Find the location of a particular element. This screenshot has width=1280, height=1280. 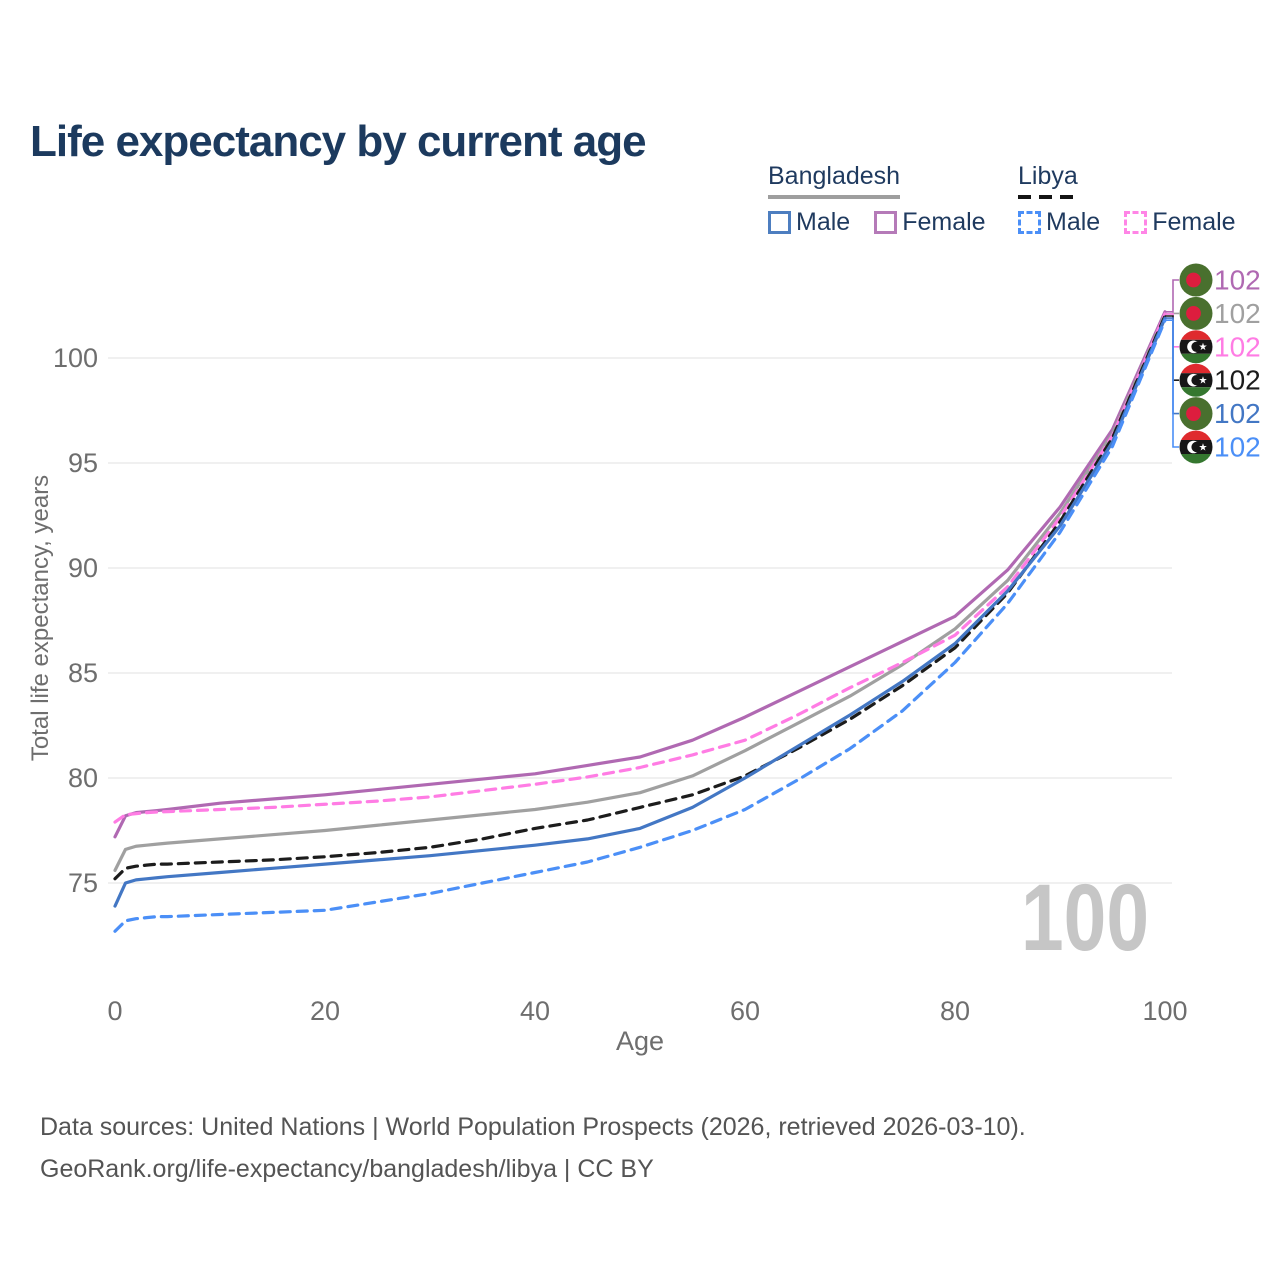

libya-male-swatch-icon is located at coordinates (1029, 222).